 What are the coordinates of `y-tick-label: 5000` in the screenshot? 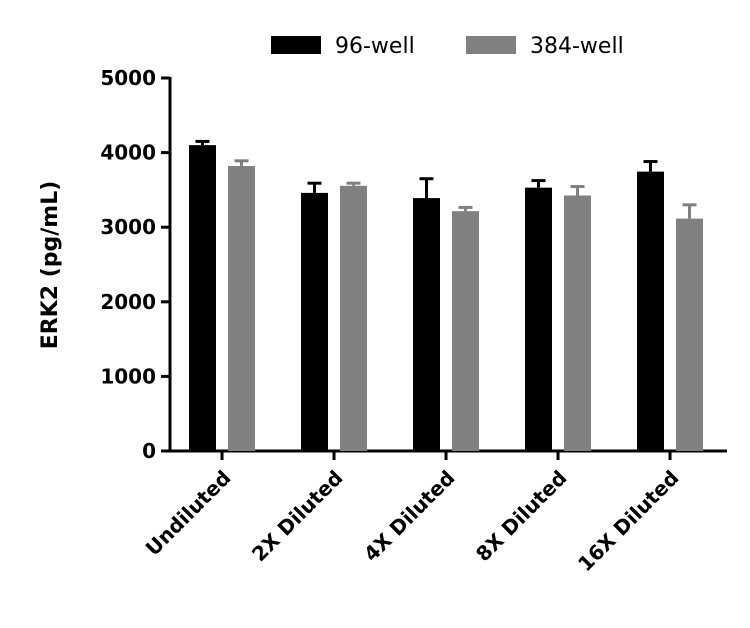 It's located at (128, 78).